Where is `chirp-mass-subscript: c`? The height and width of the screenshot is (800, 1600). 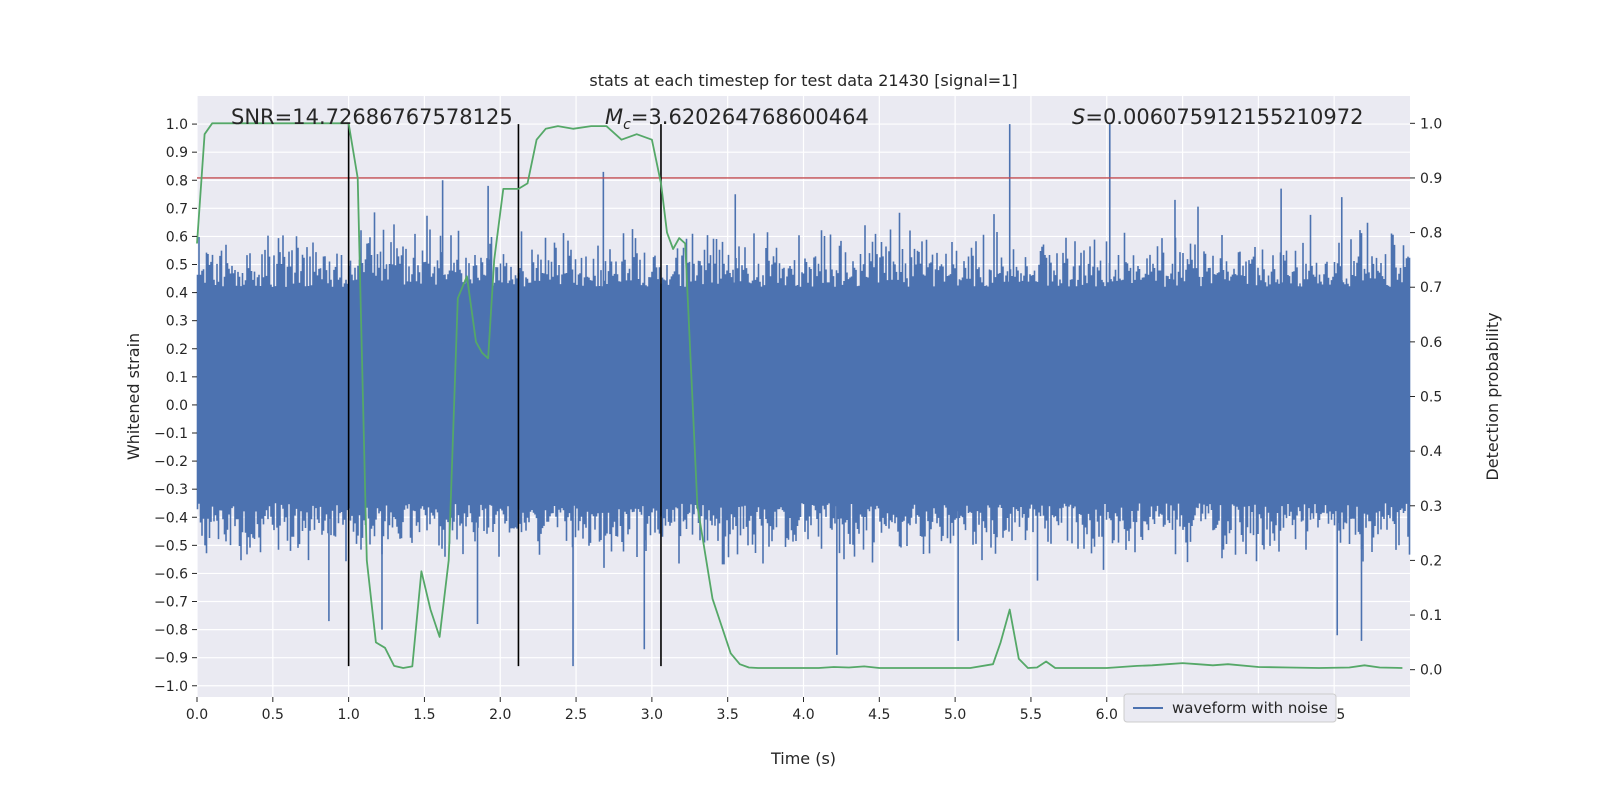 chirp-mass-subscript: c is located at coordinates (627, 125).